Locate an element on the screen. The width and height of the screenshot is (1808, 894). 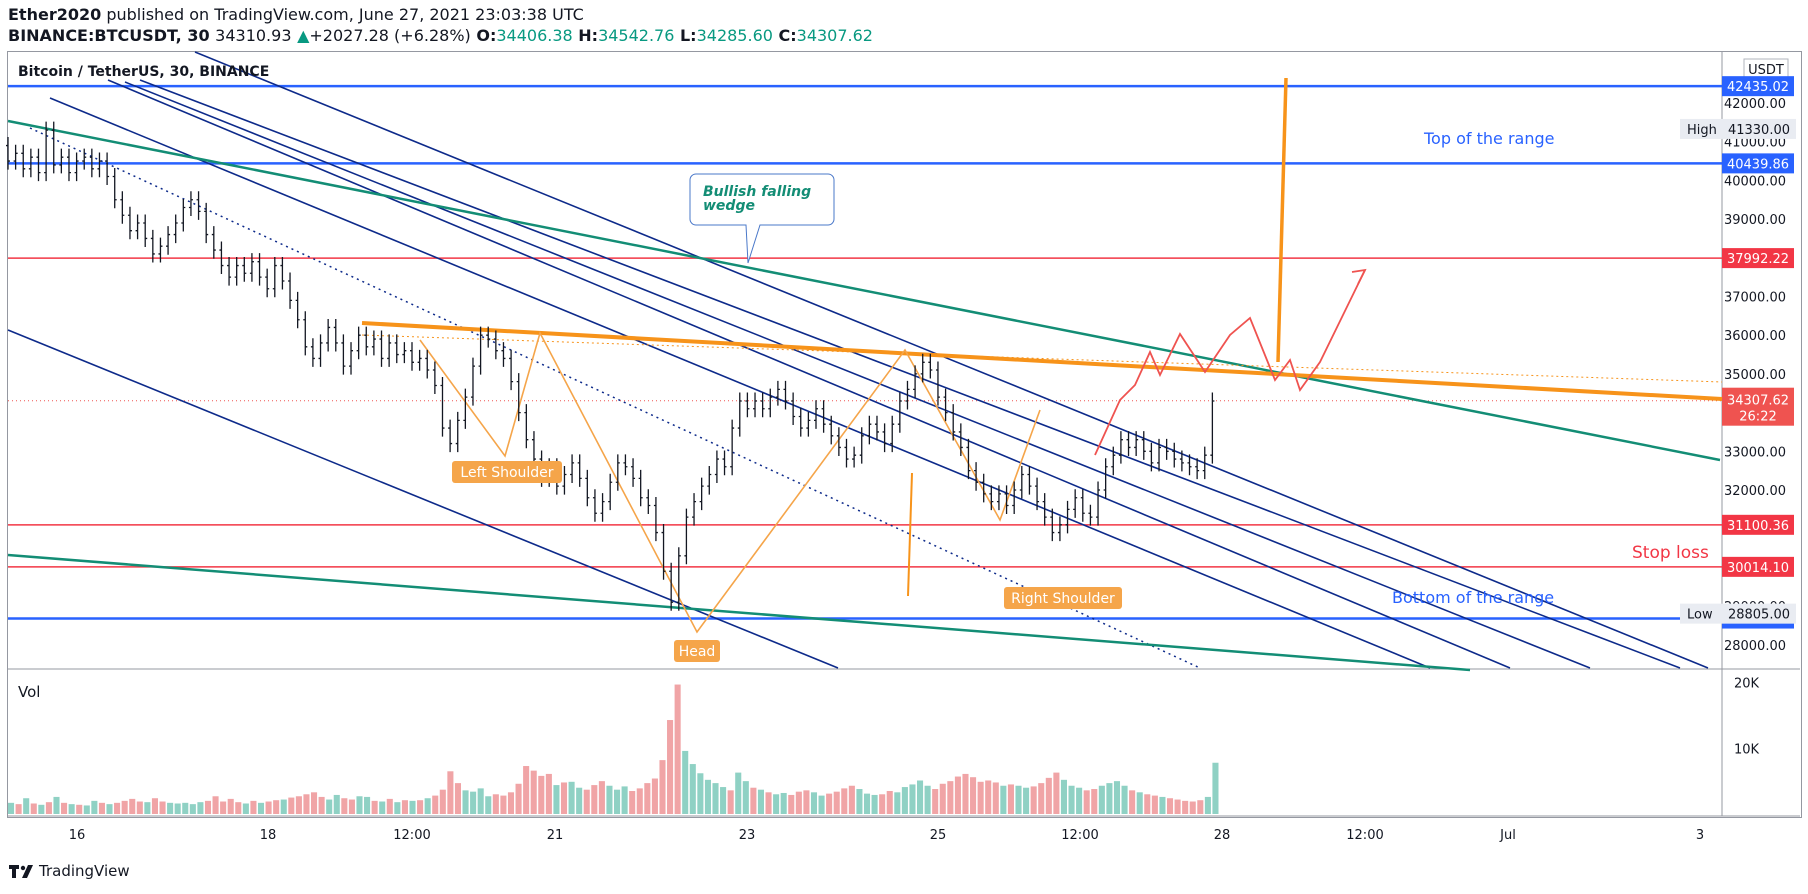
symbol-label: BINANCE:BTCUSDT, 30 is located at coordinates (109, 35).